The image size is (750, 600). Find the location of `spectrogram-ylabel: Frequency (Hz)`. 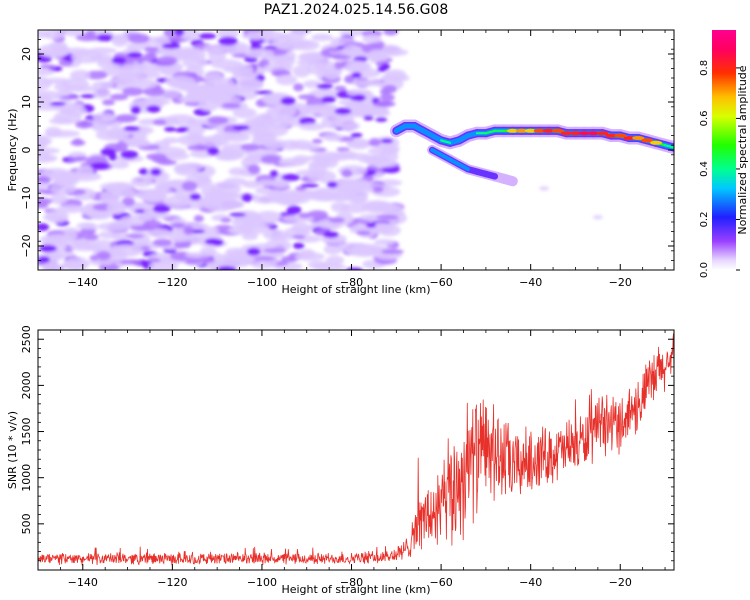

spectrogram-ylabel: Frequency (Hz) is located at coordinates (12, 150).